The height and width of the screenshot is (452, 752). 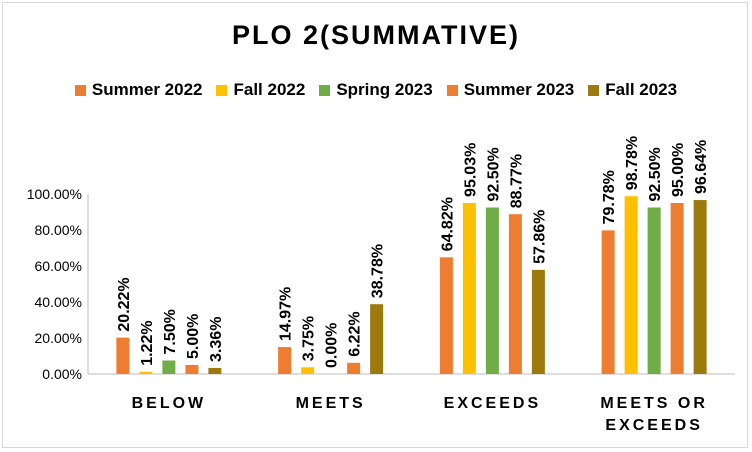 I want to click on data-label: 5.00%, so click(x=193, y=336).